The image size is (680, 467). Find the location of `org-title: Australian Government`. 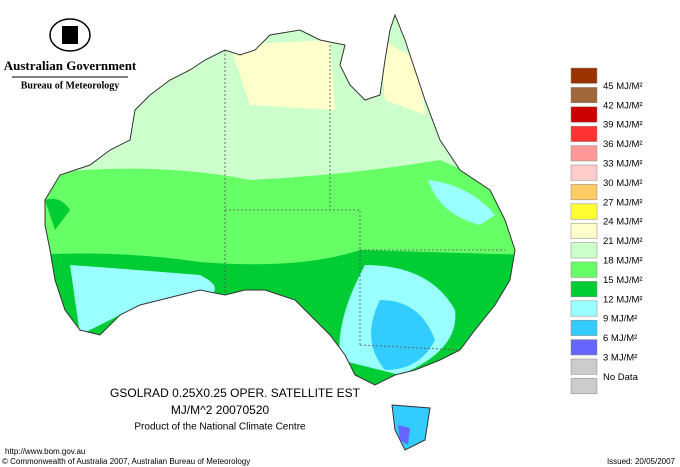

org-title: Australian Government is located at coordinates (70, 65).